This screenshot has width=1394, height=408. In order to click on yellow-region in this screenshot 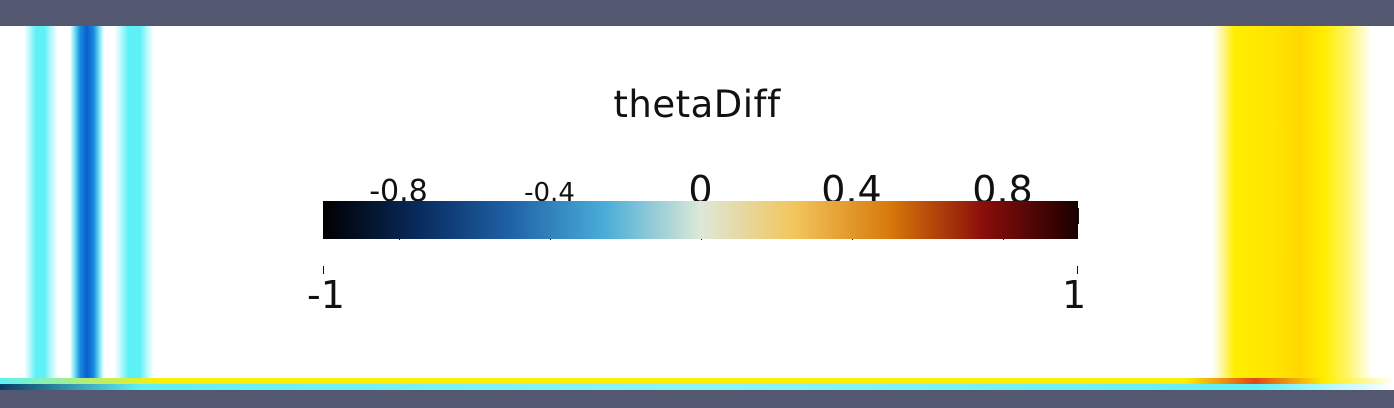, I will do `click(1292, 208)`.